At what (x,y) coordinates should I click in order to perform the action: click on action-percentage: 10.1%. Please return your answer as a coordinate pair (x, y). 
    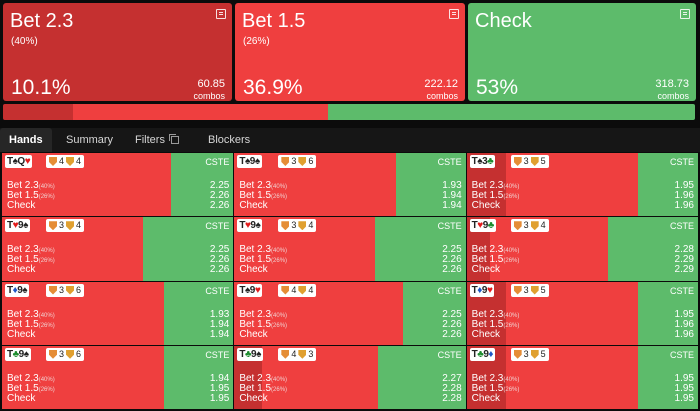
    Looking at the image, I should click on (41, 87).